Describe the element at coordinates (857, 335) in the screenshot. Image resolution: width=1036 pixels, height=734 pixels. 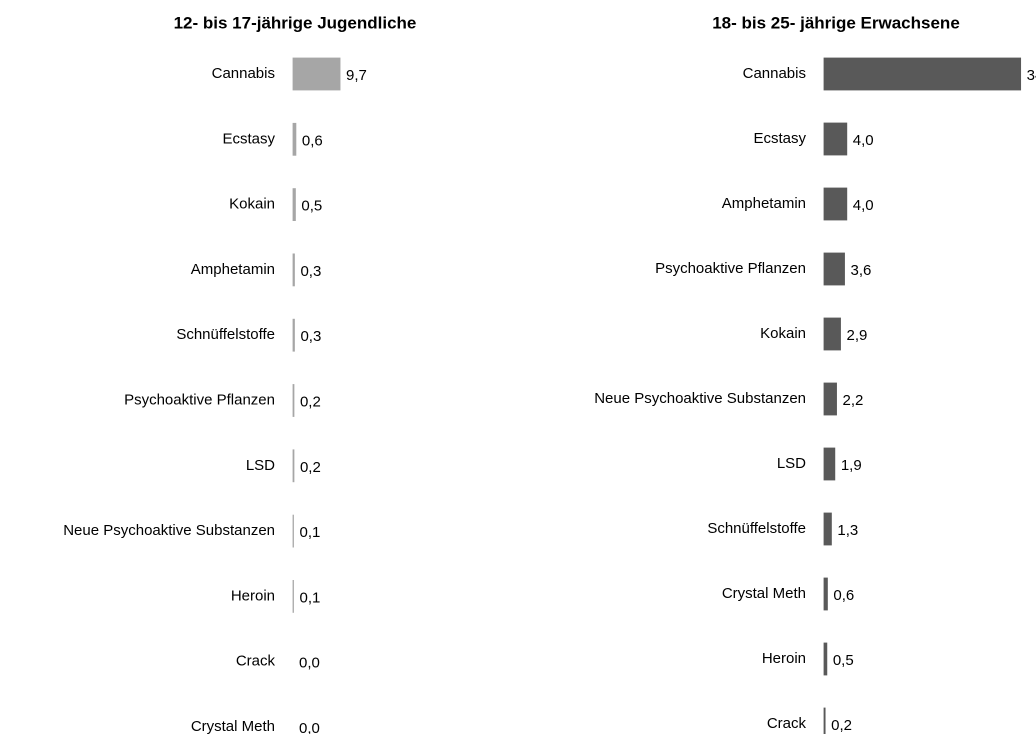
I see `value-label: 2,9` at that location.